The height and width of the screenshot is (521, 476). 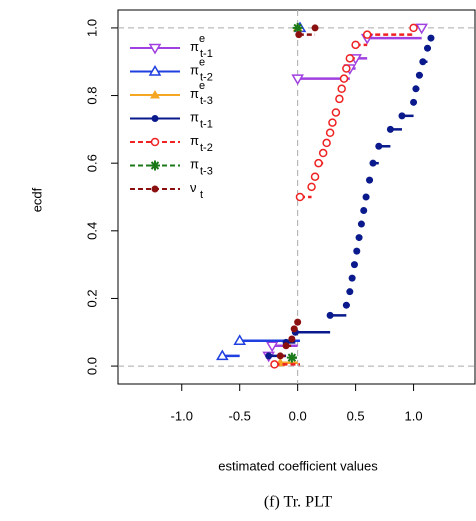 I want to click on legend-label: πe t-3, so click(x=201, y=93).